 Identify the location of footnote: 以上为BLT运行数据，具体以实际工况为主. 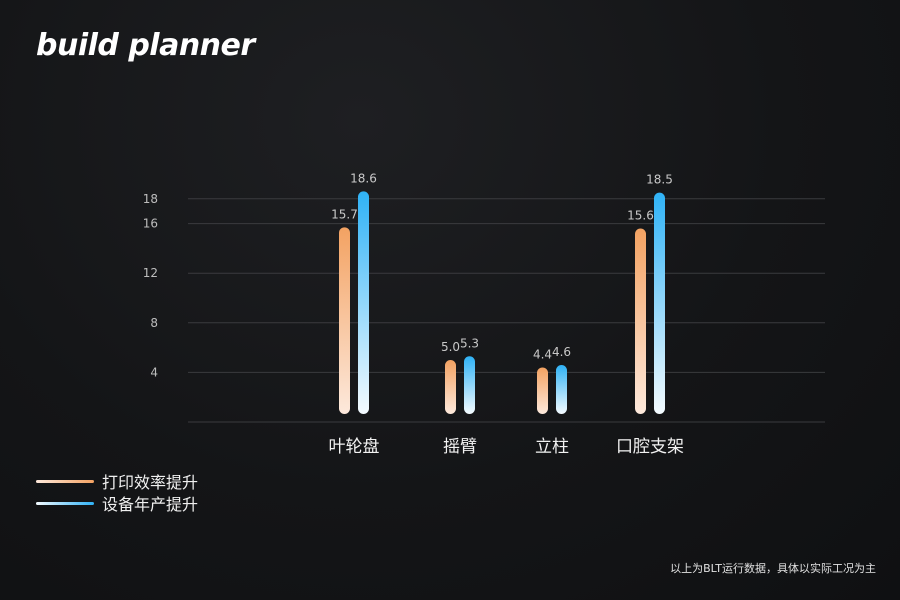
(773, 568).